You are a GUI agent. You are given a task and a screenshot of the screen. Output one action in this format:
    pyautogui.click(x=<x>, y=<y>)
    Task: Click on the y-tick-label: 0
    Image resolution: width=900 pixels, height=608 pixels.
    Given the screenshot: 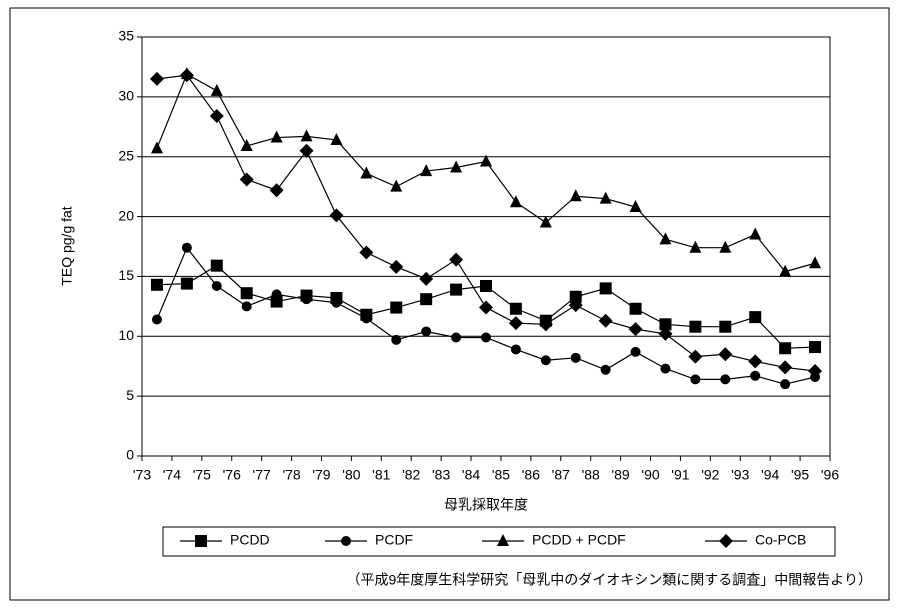 What is the action you would take?
    pyautogui.click(x=130, y=455)
    